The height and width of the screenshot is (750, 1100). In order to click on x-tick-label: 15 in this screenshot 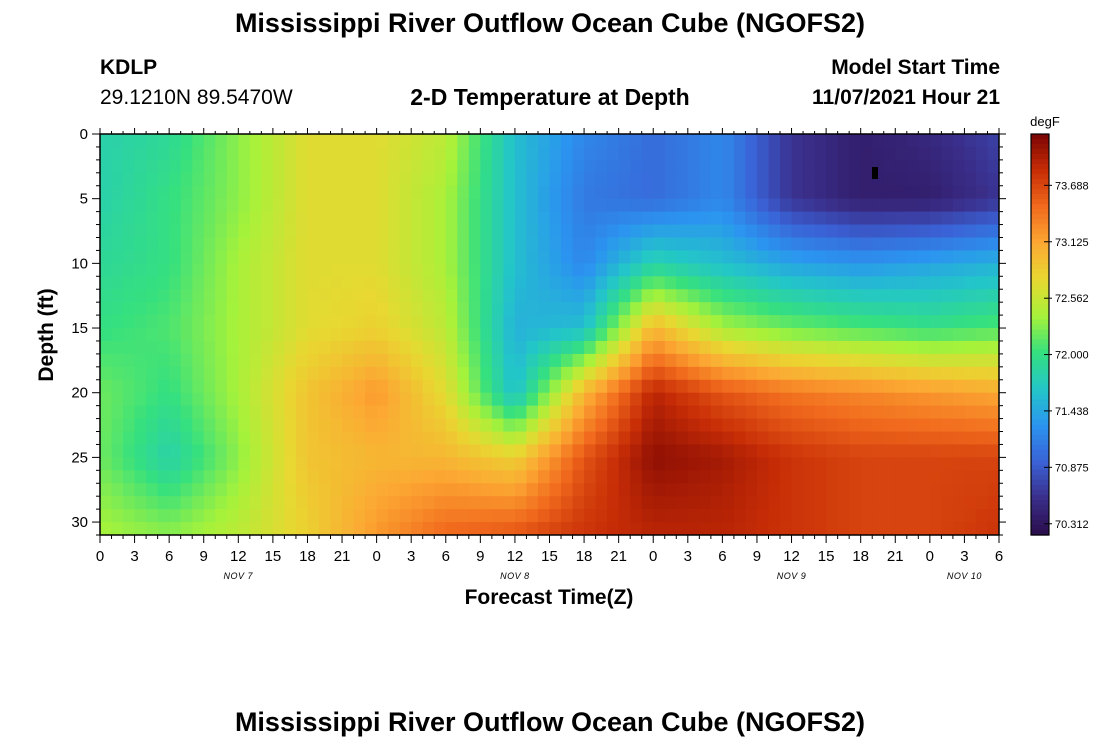, I will do `click(273, 556)`.